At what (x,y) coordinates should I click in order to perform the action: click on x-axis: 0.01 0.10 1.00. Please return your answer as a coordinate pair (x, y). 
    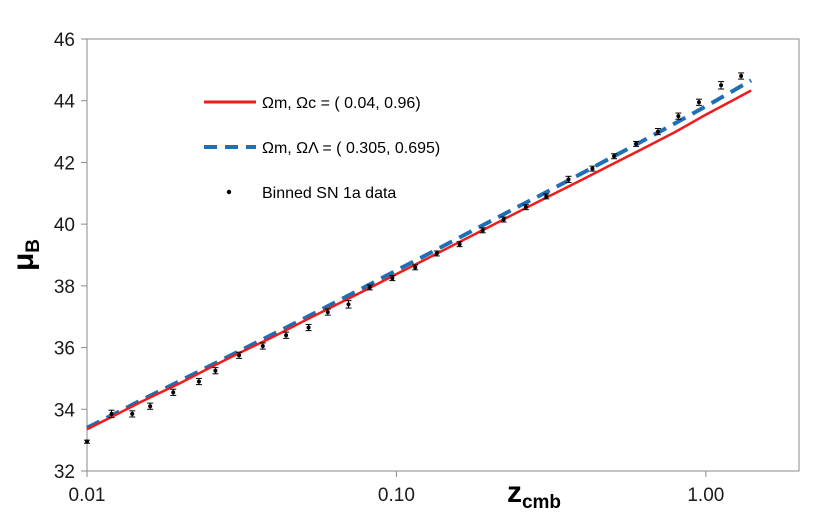
    Looking at the image, I should click on (396, 488).